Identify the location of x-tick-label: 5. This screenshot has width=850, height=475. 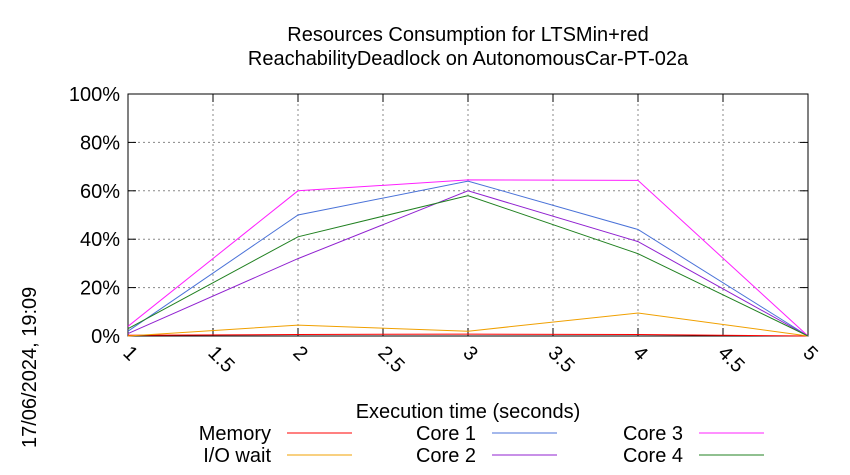
(809, 353).